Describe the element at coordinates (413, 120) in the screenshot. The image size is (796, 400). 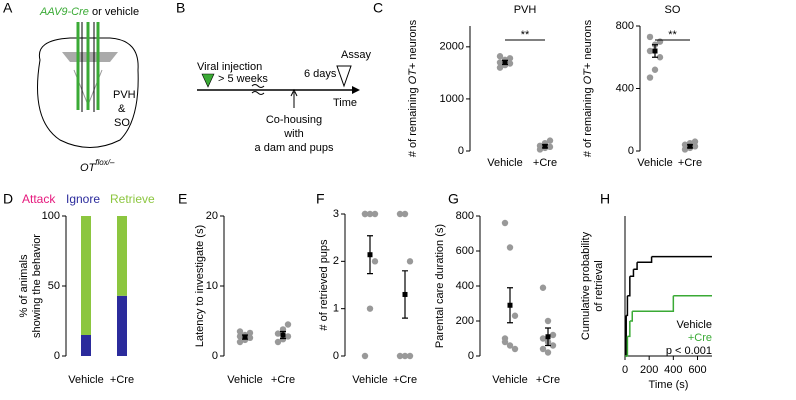
I see `y-axis-label-part: # of remaining` at that location.